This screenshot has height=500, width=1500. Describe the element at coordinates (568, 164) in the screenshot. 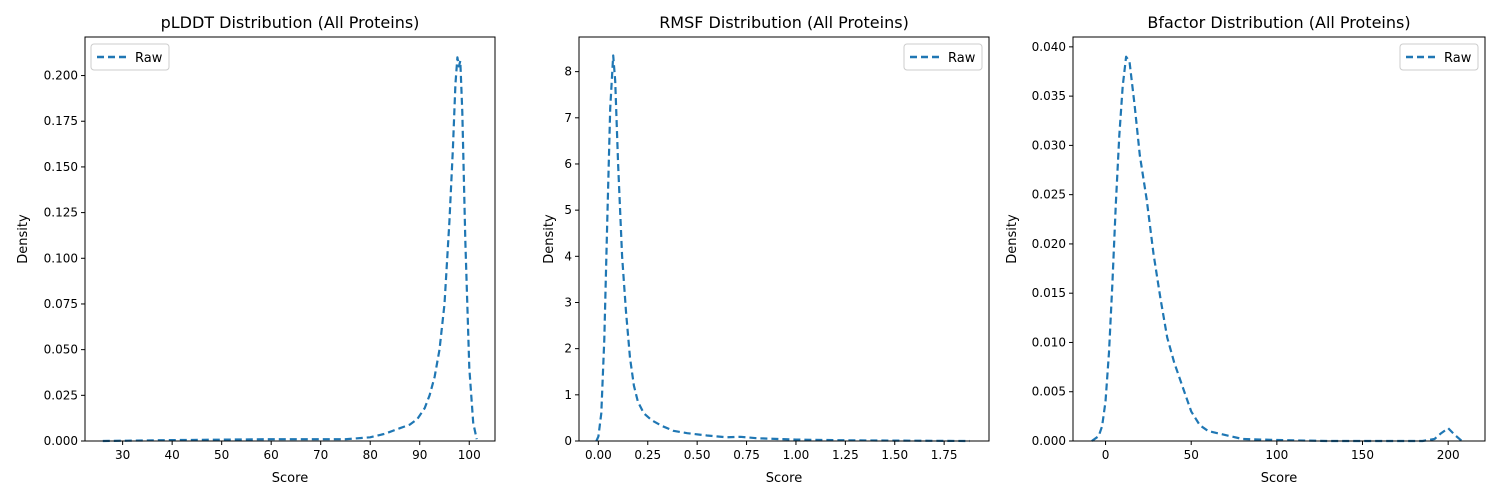

I see `y-tick-label: 6` at that location.